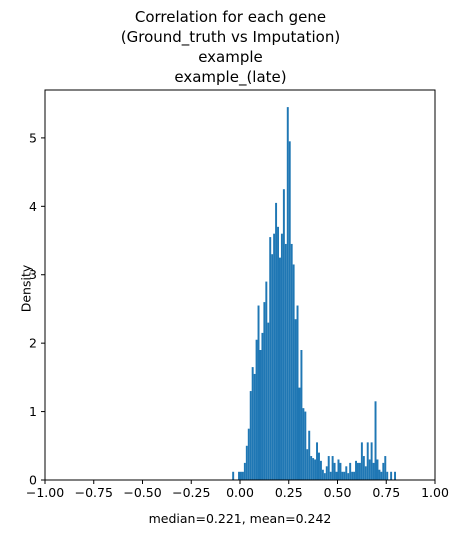 The width and height of the screenshot is (461, 533). Describe the element at coordinates (191, 492) in the screenshot. I see `x-tick-label: −0.25` at that location.